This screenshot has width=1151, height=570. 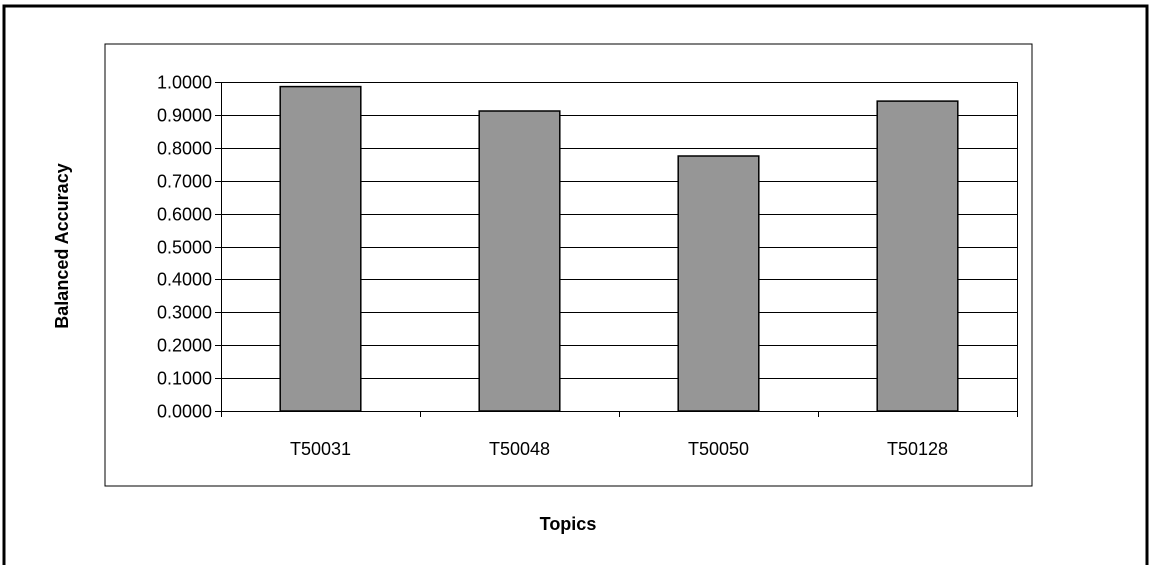 What do you see at coordinates (519, 449) in the screenshot?
I see `x-tick-label: T50048` at bounding box center [519, 449].